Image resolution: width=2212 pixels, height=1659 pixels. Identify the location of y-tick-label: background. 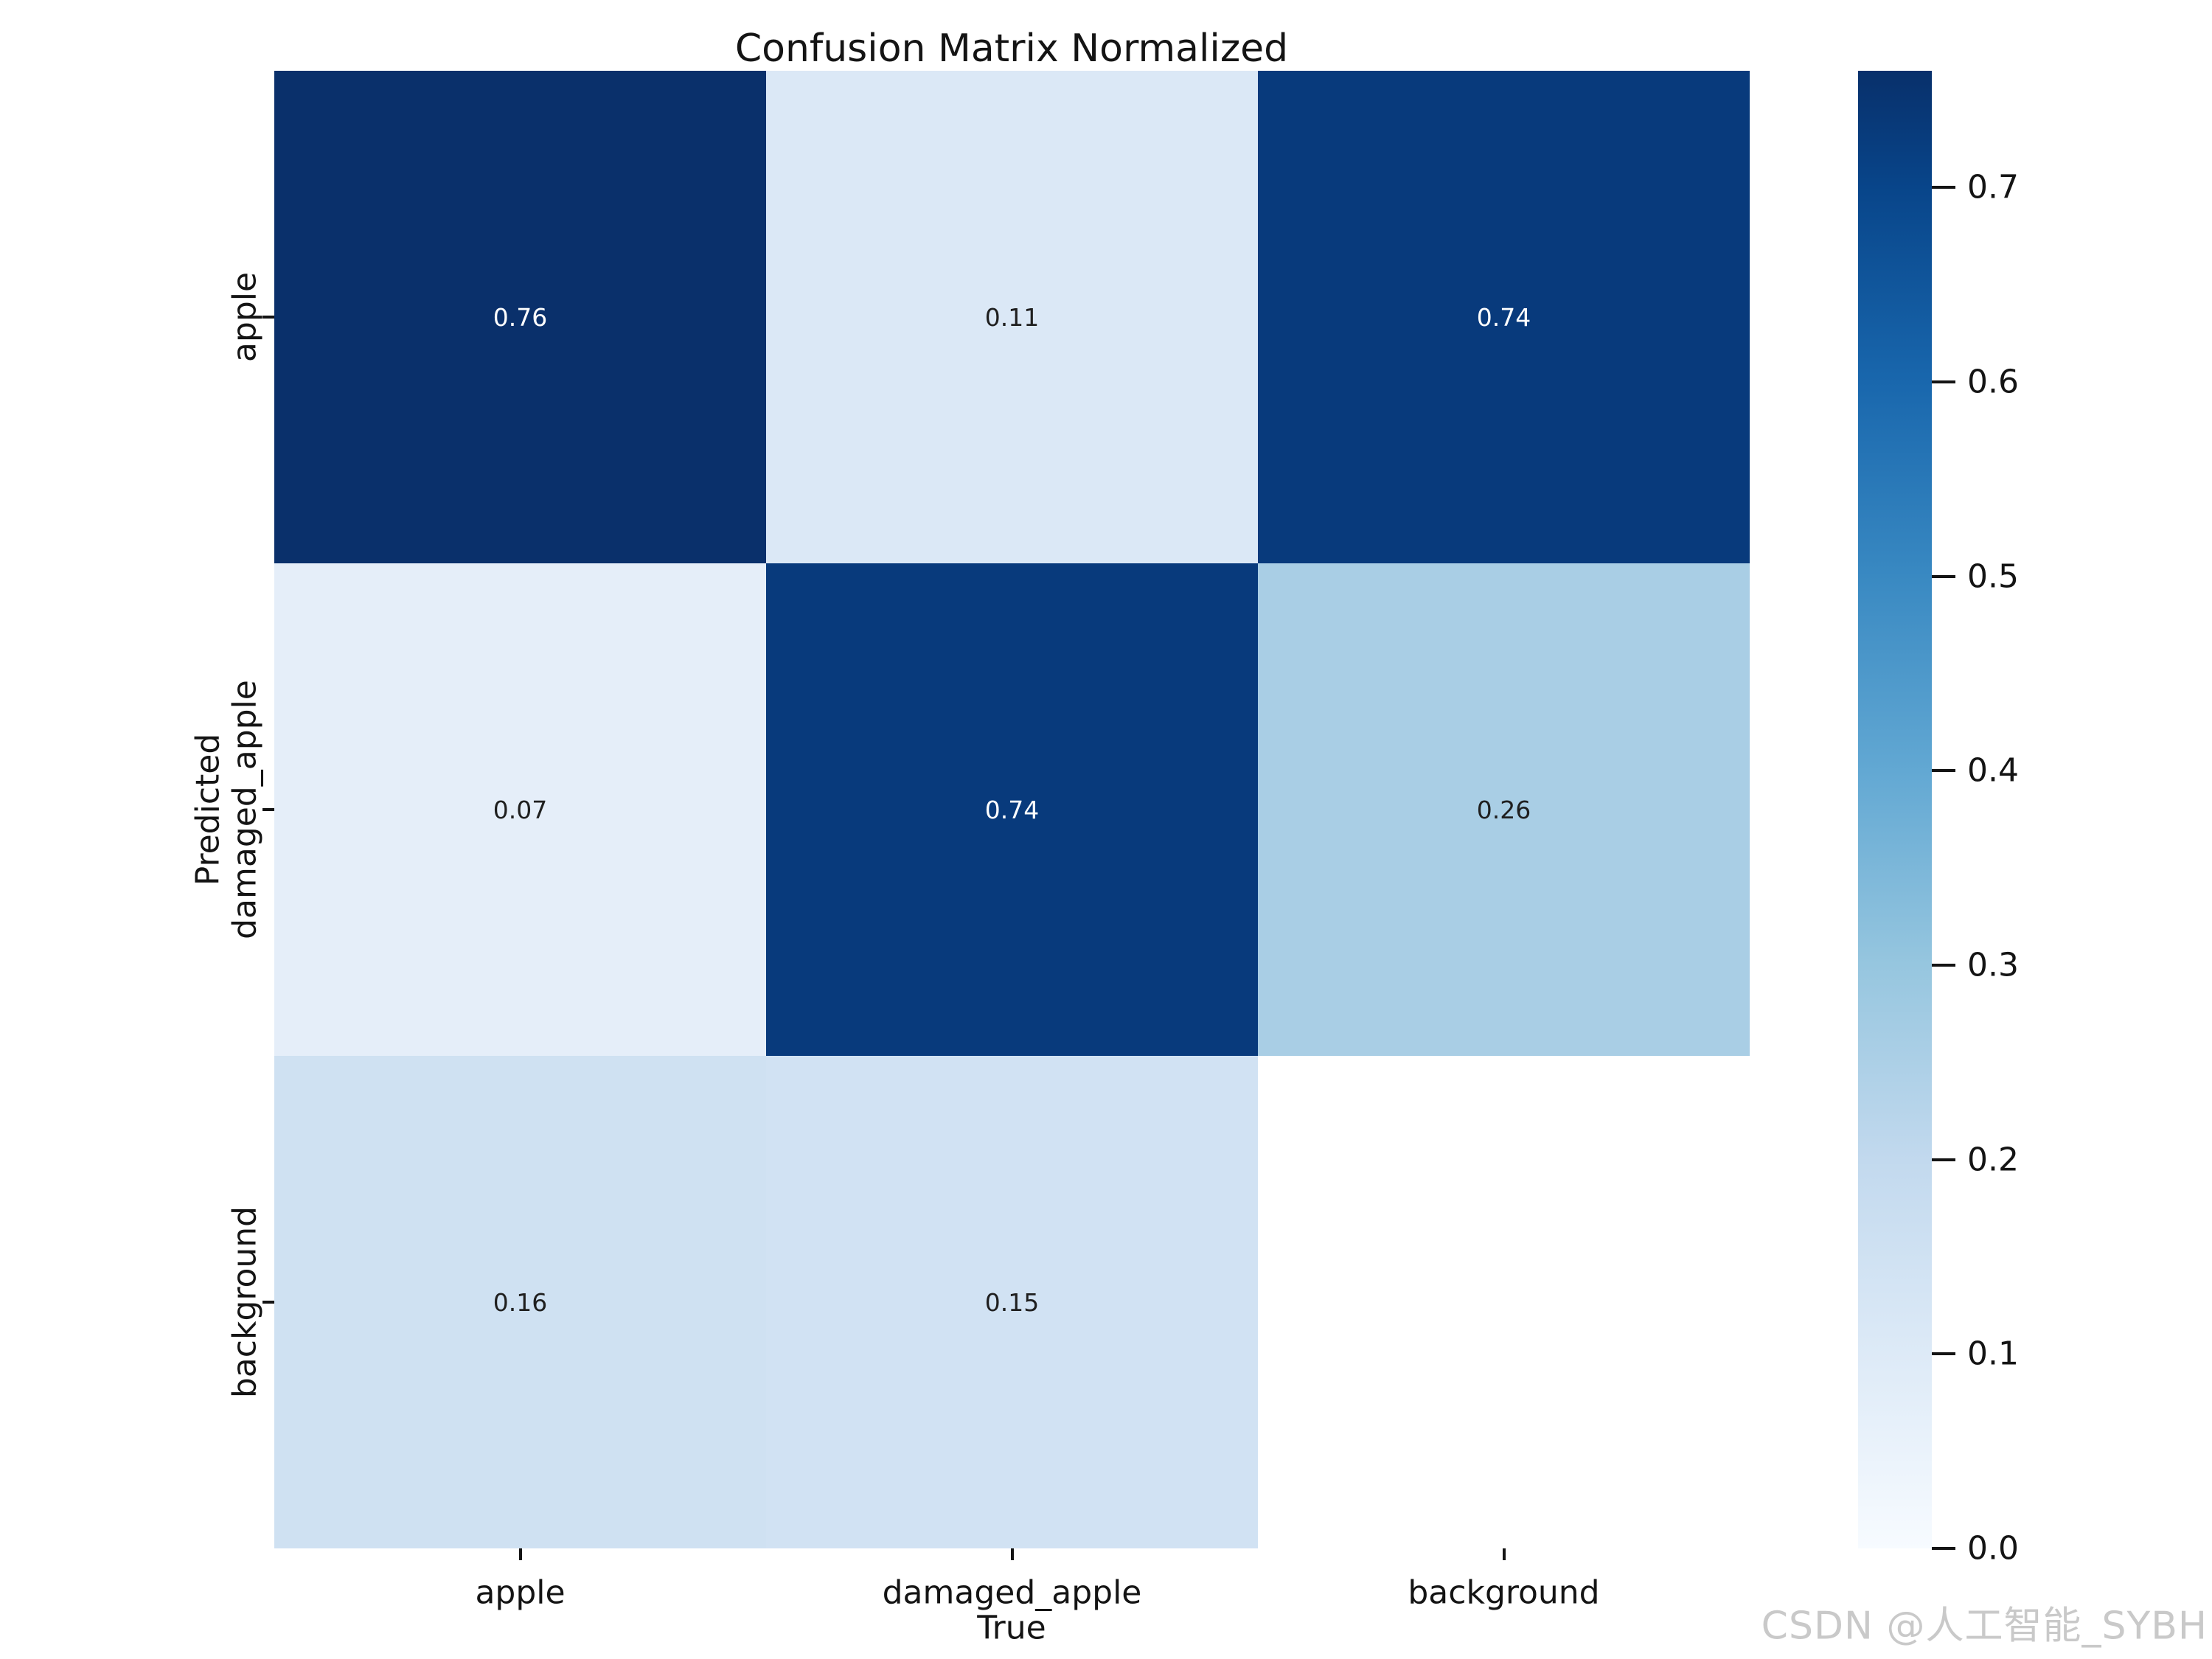
(245, 1302).